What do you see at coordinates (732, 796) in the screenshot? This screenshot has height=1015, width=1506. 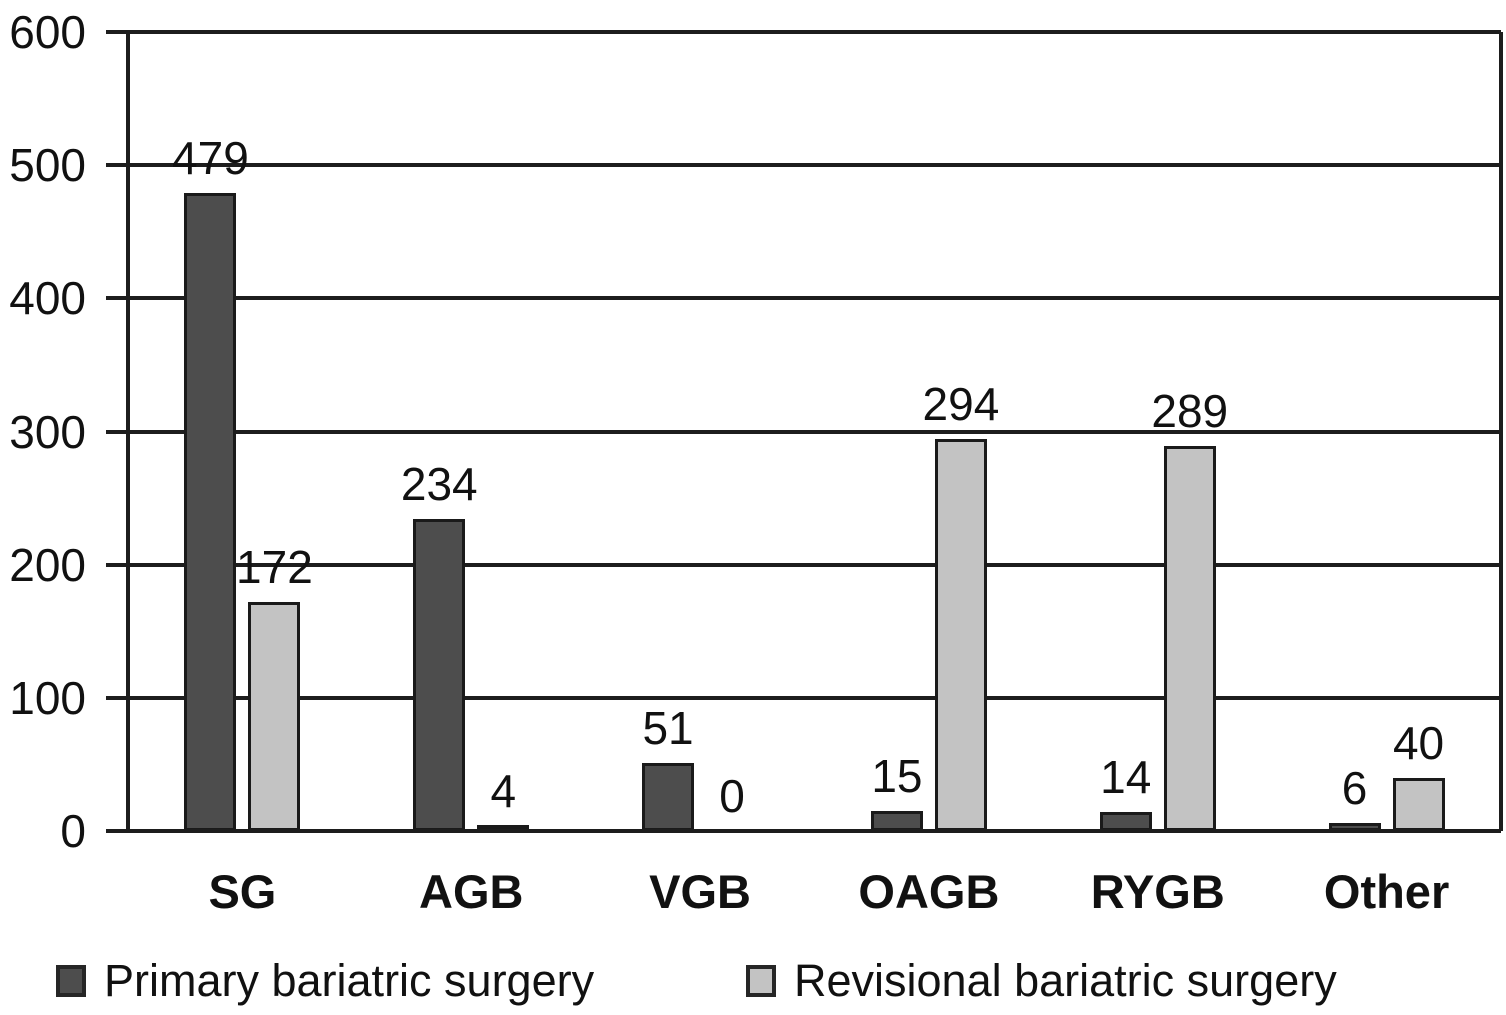 I see `bar-value-label: 0` at bounding box center [732, 796].